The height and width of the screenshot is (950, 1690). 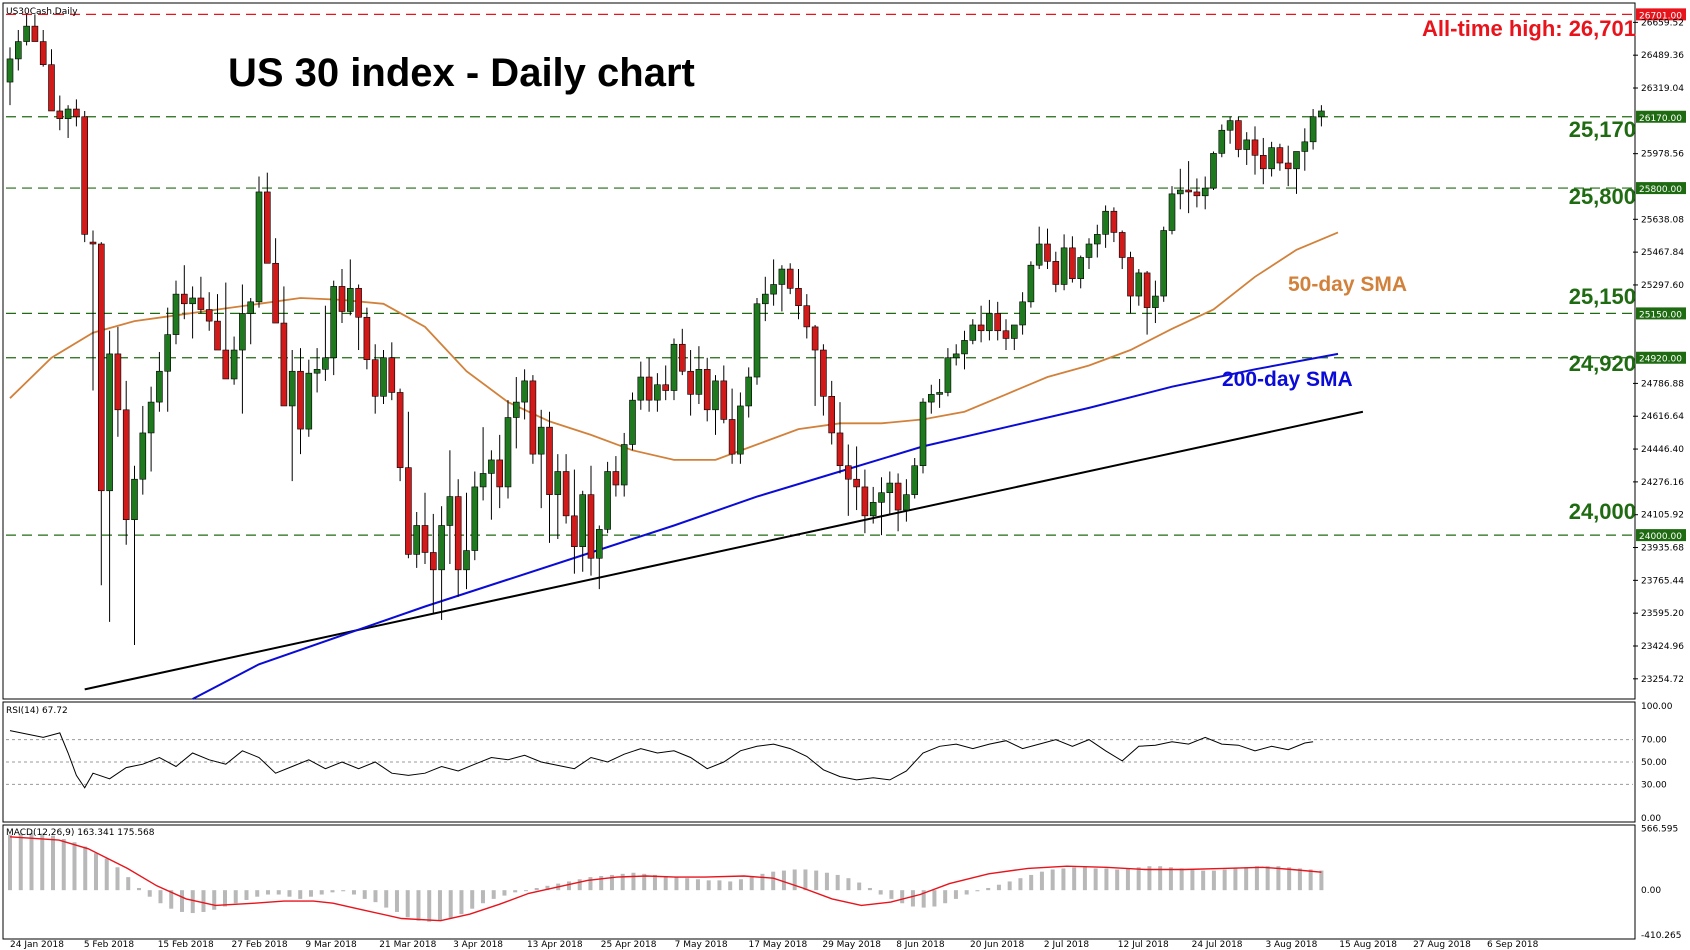 What do you see at coordinates (1654, 741) in the screenshot?
I see `rsi-tick-label: 70.00` at bounding box center [1654, 741].